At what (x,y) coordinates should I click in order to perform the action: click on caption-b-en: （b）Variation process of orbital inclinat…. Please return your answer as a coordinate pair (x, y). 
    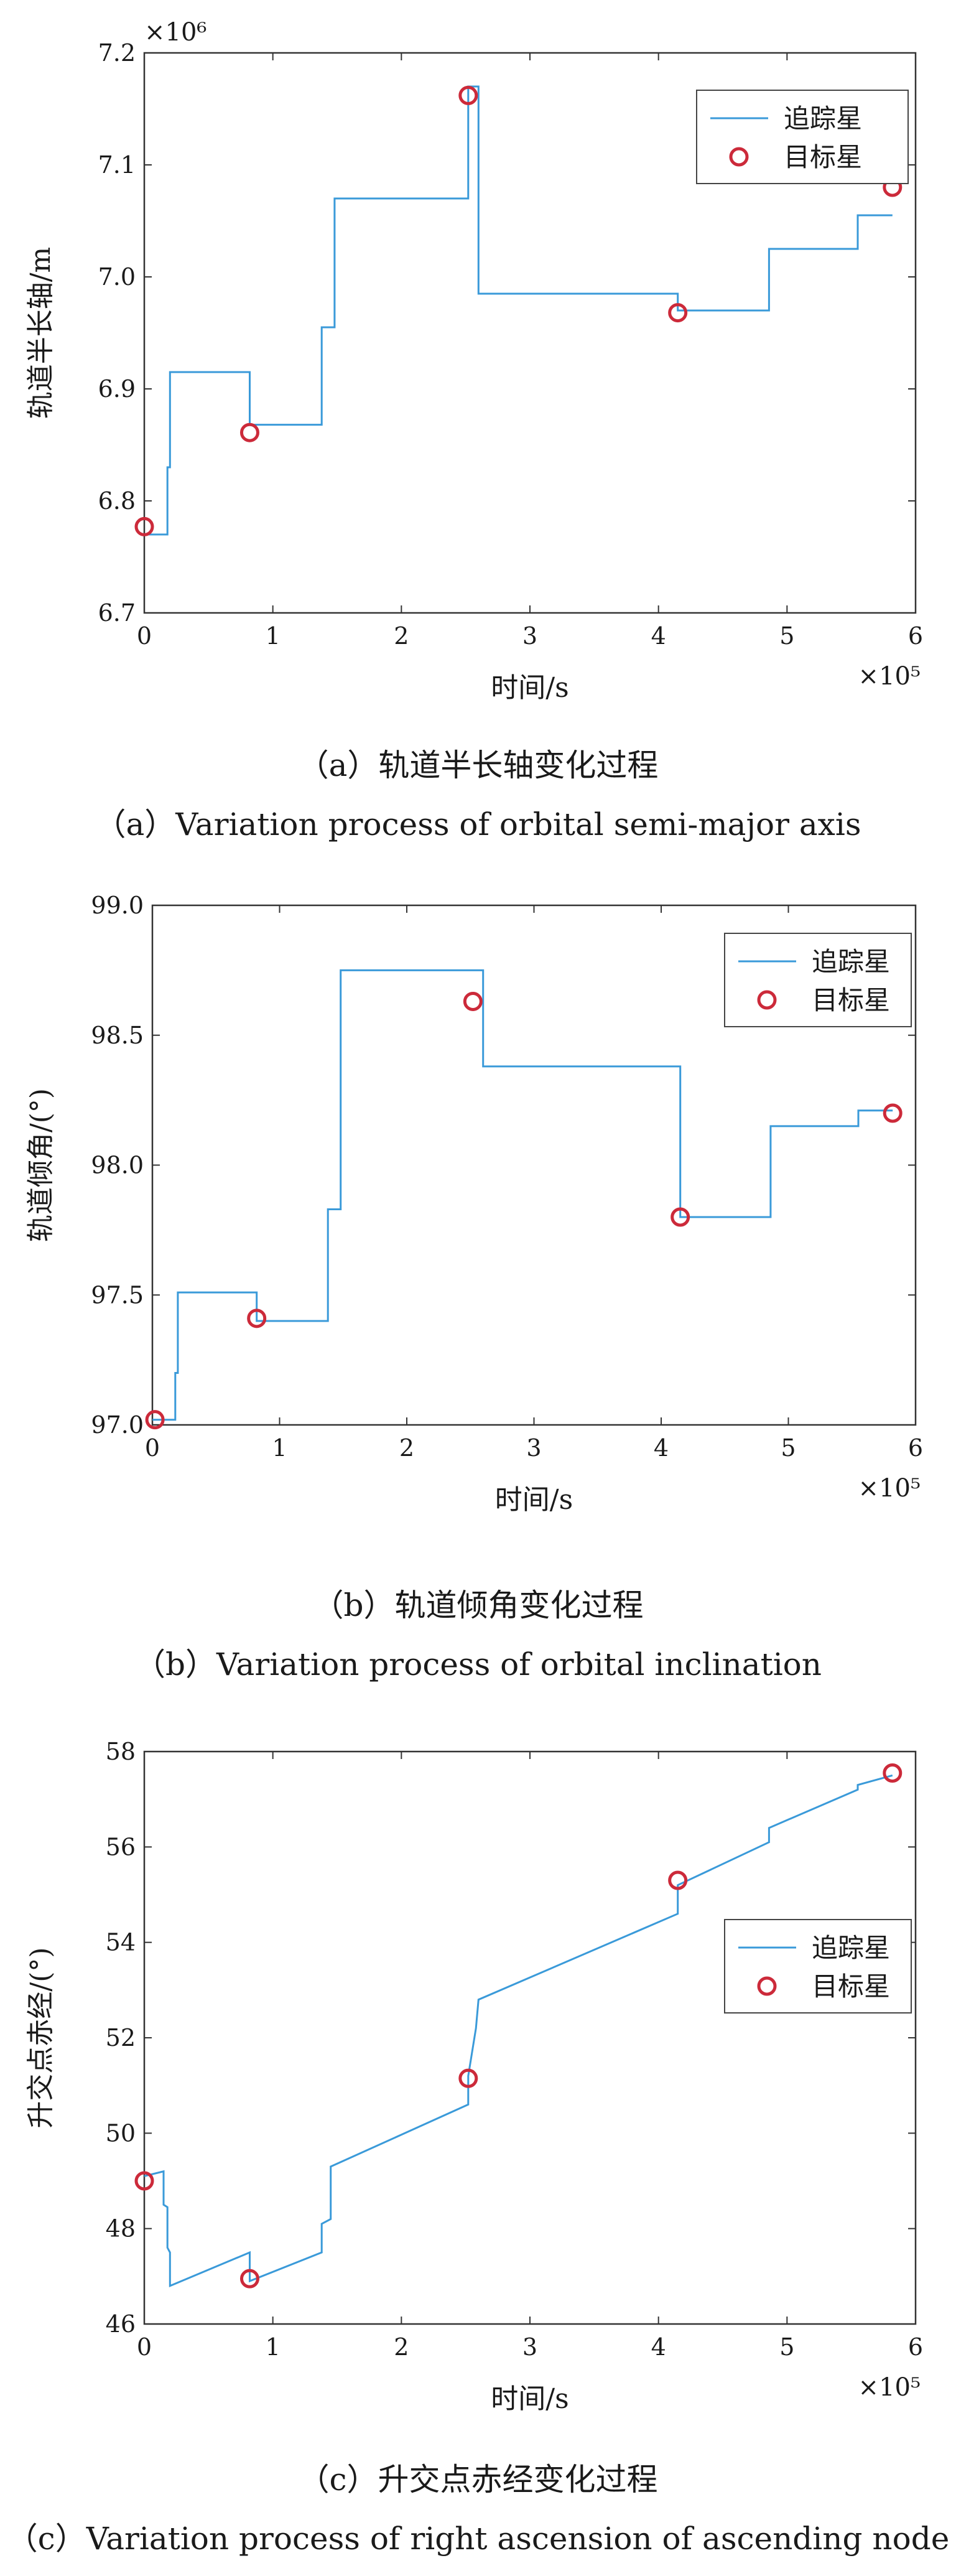
    Looking at the image, I should click on (478, 1664).